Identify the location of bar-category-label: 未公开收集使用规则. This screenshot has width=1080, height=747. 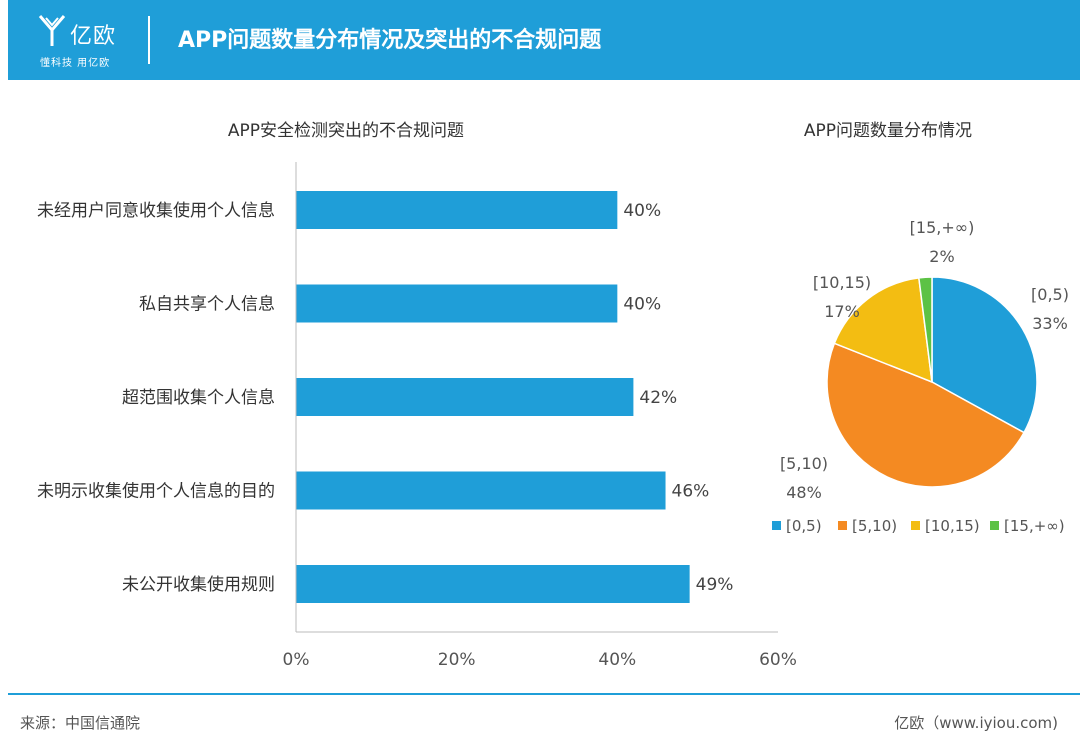
(198, 584).